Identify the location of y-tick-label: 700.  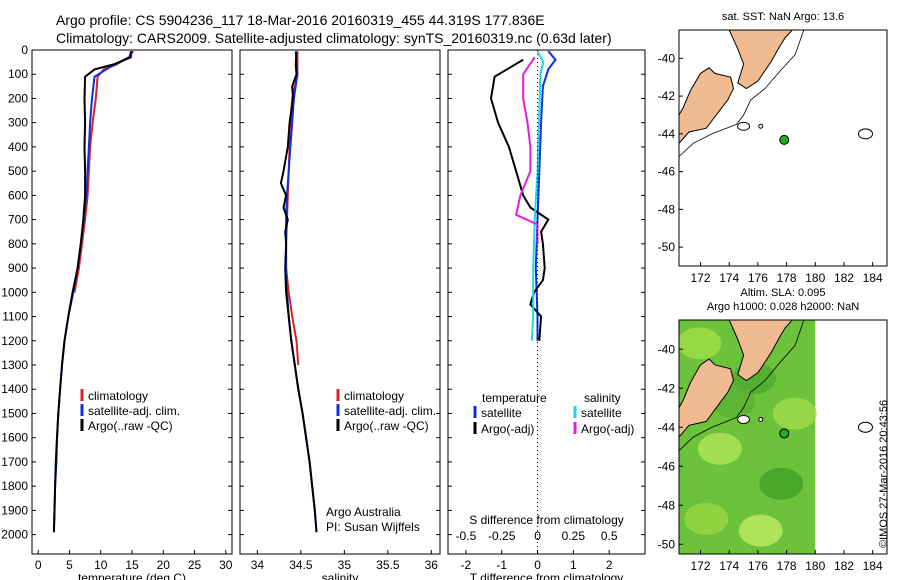
(18, 220).